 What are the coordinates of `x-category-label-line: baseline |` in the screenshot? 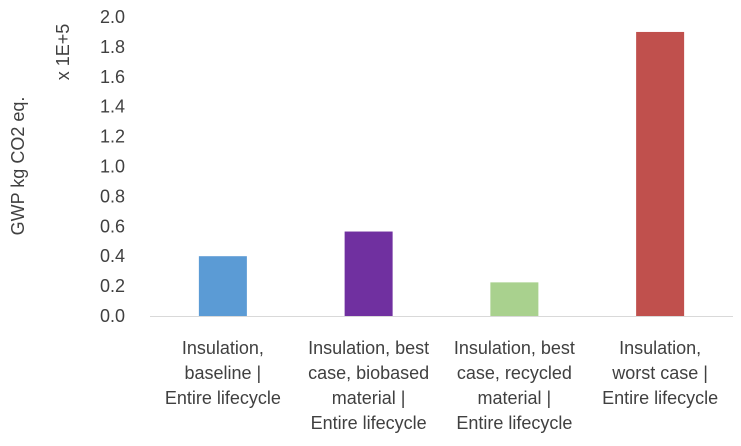 It's located at (223, 373).